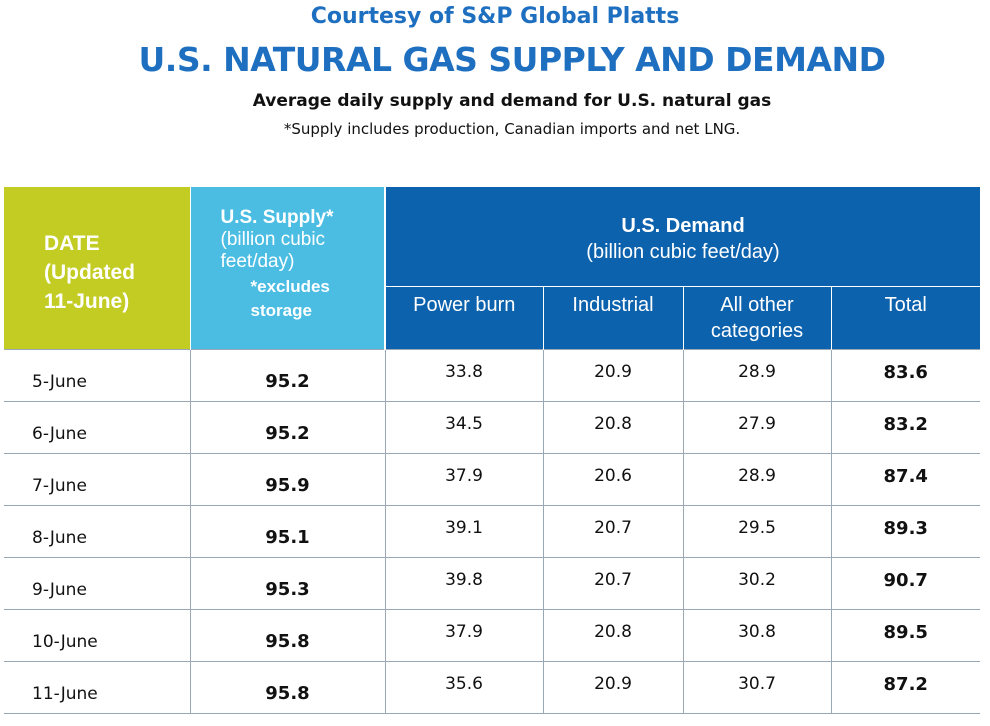  Describe the element at coordinates (97, 427) in the screenshot. I see `date-cell: 6-June` at that location.